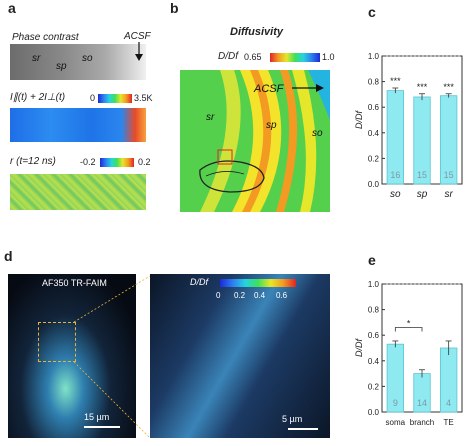 This screenshot has width=474, height=446. What do you see at coordinates (78, 125) in the screenshot?
I see `intensity-image` at bounding box center [78, 125].